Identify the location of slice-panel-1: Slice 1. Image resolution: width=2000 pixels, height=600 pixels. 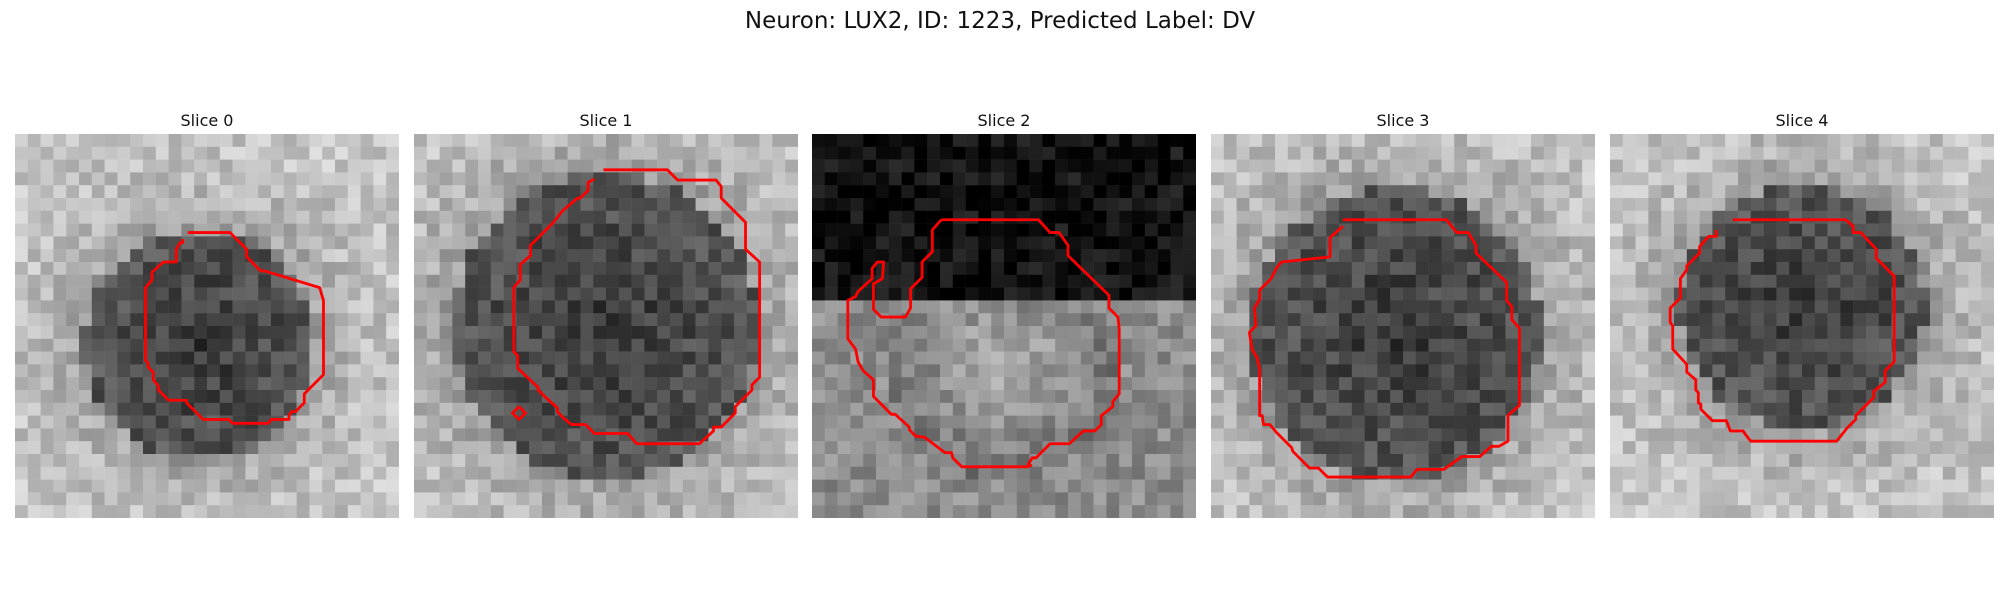
(606, 314).